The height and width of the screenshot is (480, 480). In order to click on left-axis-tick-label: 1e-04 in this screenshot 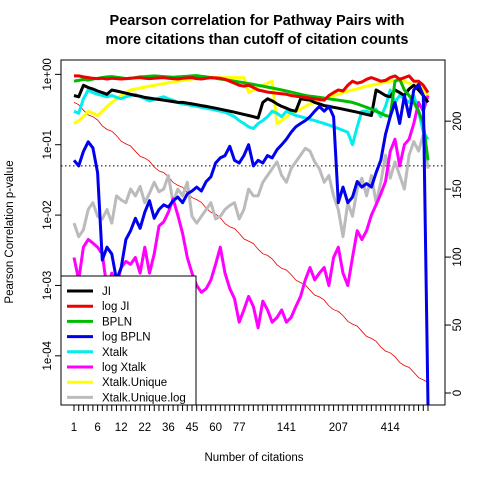, I will do `click(48, 356)`.